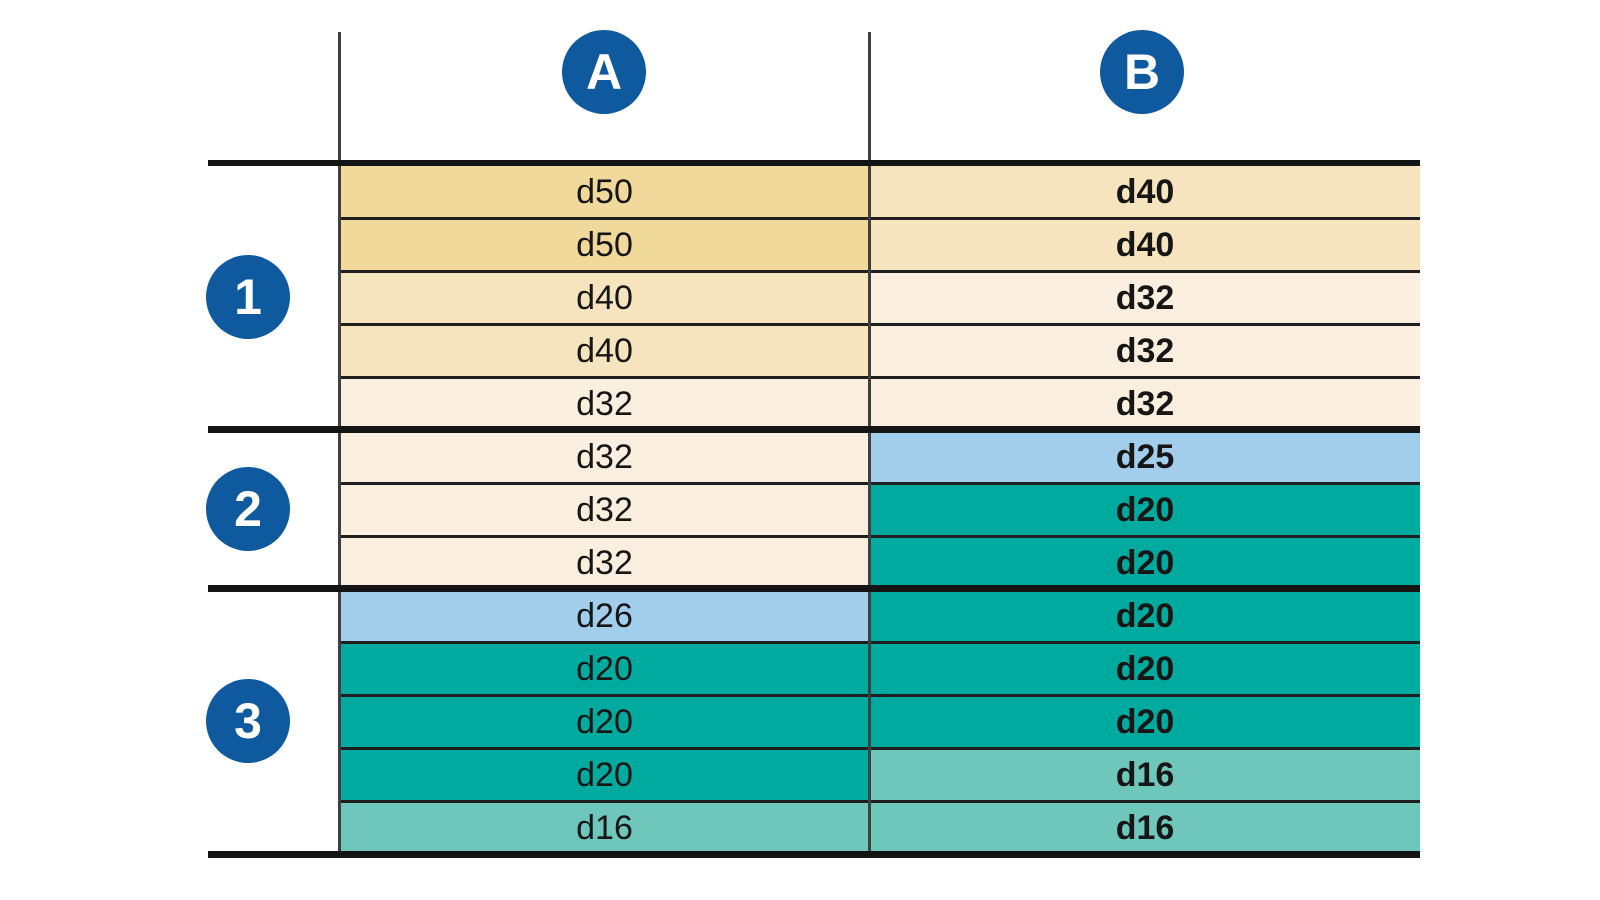 Image resolution: width=1600 pixels, height=900 pixels. I want to click on cell-a-d16: d16, so click(604, 827).